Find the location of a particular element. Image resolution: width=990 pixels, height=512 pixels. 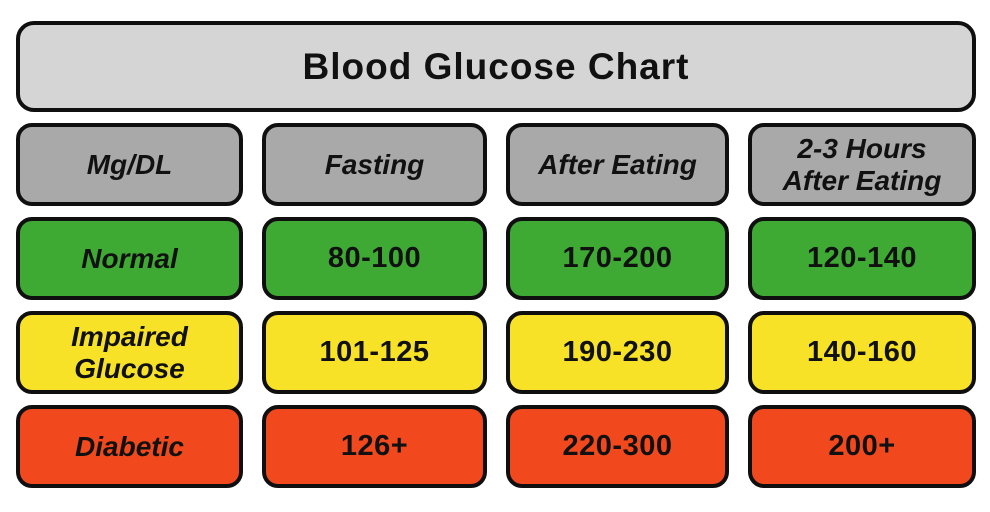

cell-diabetic-fasting: 126+ is located at coordinates (374, 446).